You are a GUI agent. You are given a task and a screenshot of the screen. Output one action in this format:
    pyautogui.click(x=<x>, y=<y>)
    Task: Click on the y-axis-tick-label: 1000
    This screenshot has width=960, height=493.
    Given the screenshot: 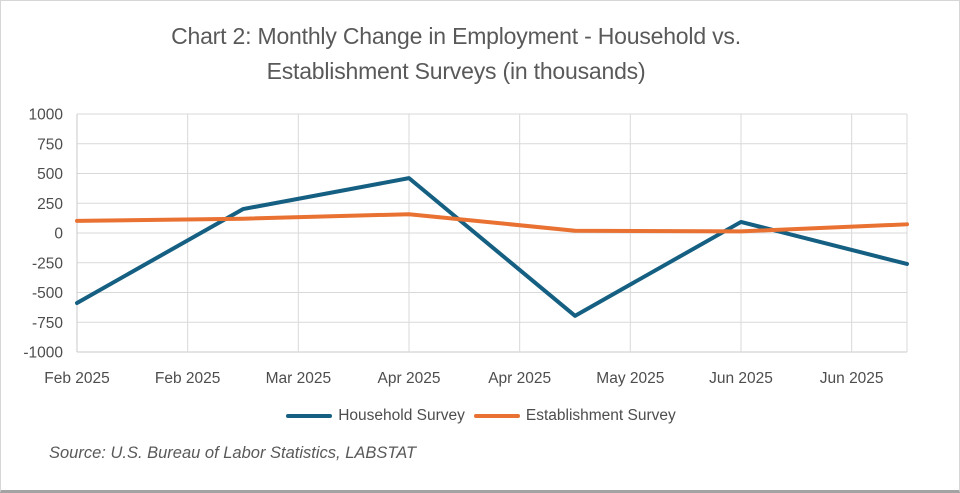 What is the action you would take?
    pyautogui.click(x=46, y=115)
    